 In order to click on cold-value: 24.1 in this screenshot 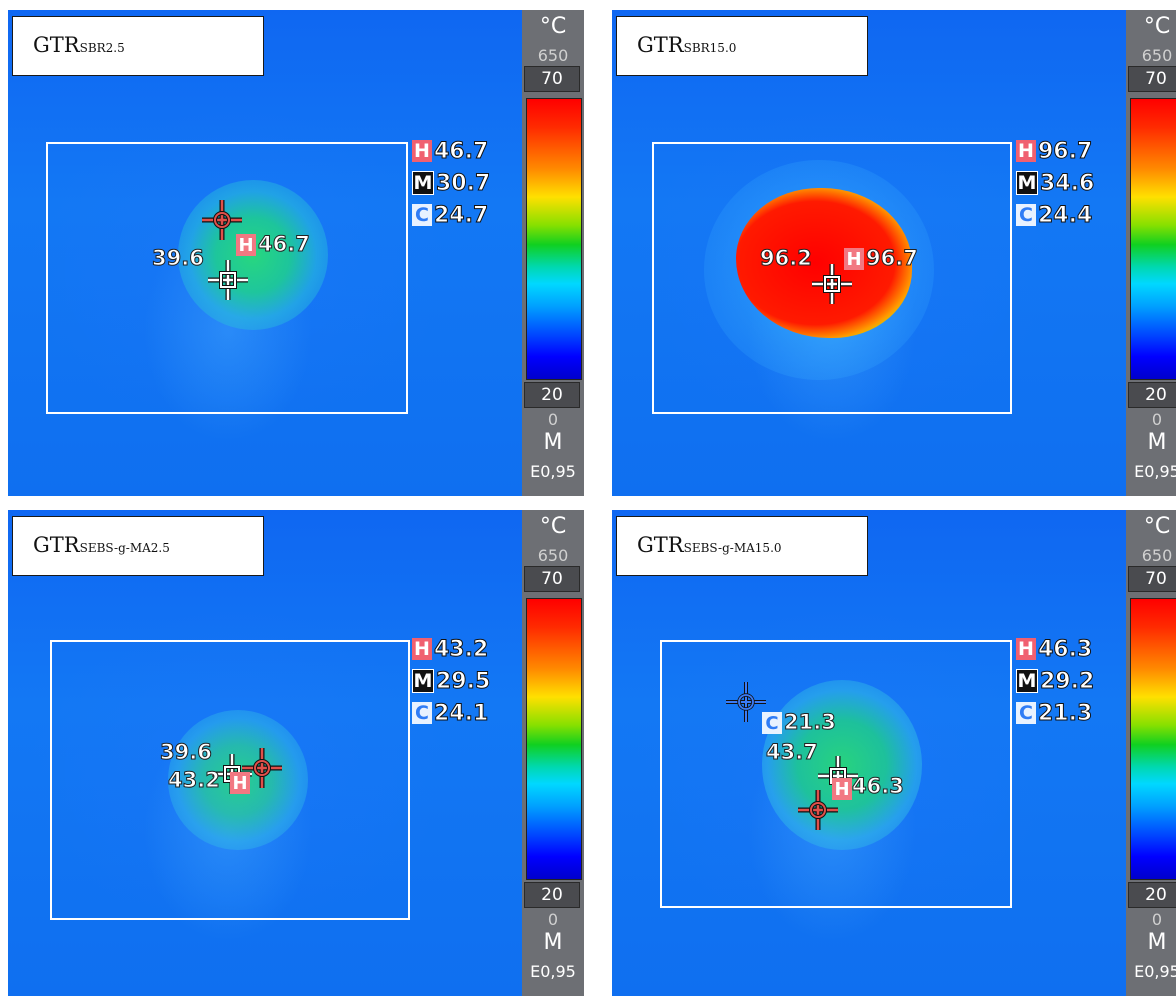, I will do `click(461, 713)`.